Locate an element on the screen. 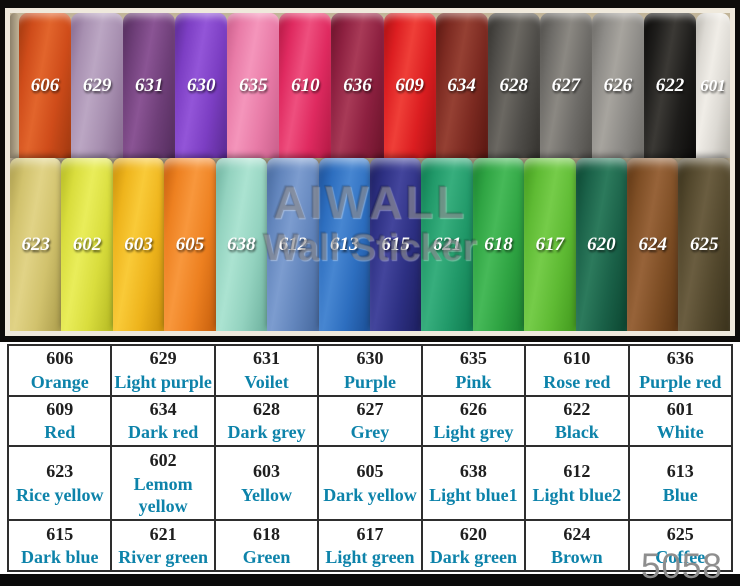 The width and height of the screenshot is (740, 586). color-cell-635: 635 Pink is located at coordinates (473, 370).